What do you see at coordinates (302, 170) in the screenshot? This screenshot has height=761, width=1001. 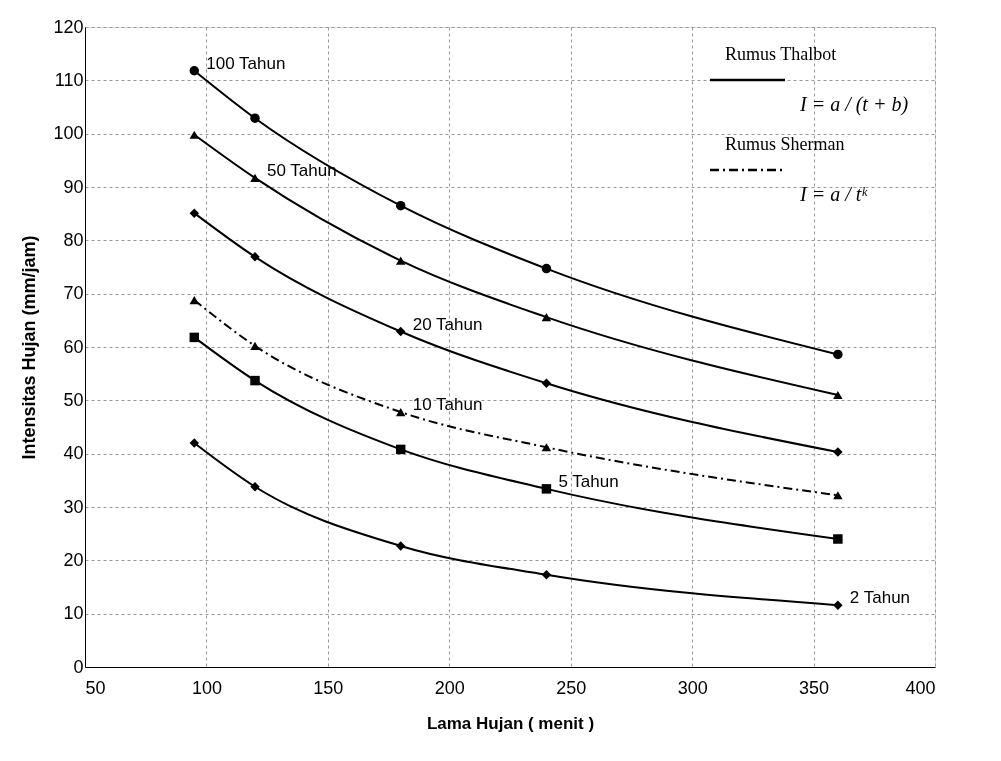 I see `annotation: 50 Tahun` at bounding box center [302, 170].